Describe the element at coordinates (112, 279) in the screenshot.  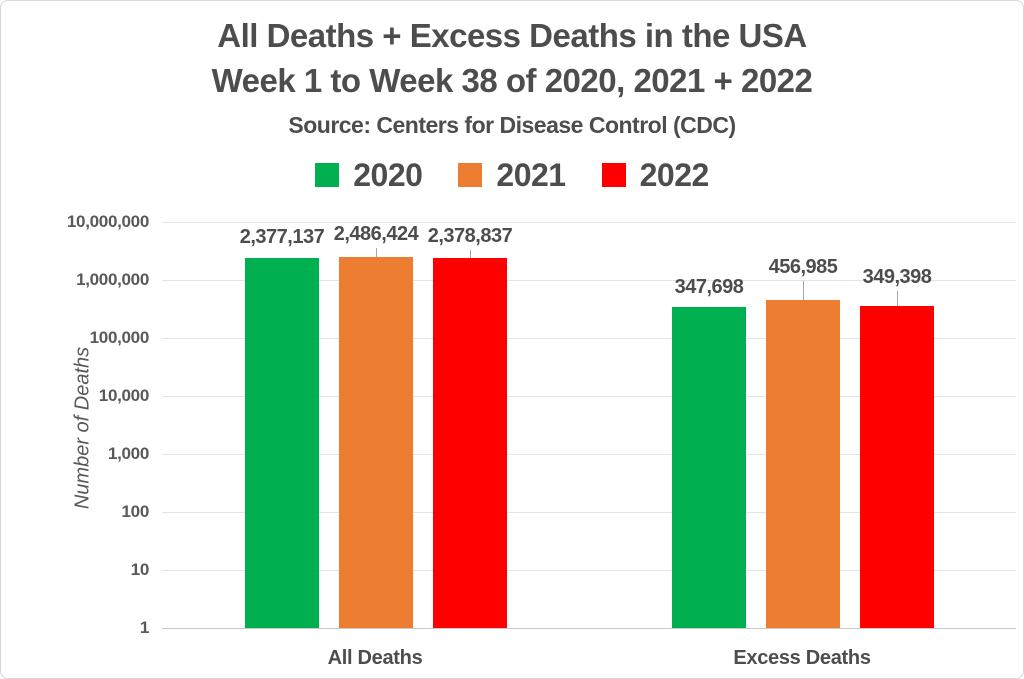
I see `y-tick-label: 1,000,000` at that location.